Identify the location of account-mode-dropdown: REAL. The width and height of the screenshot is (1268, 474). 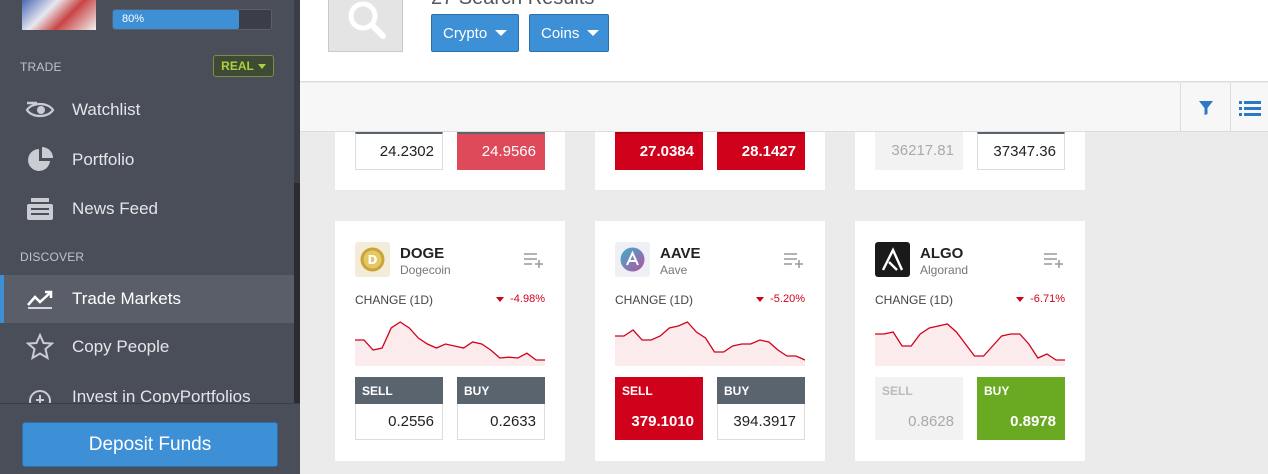
(243, 66).